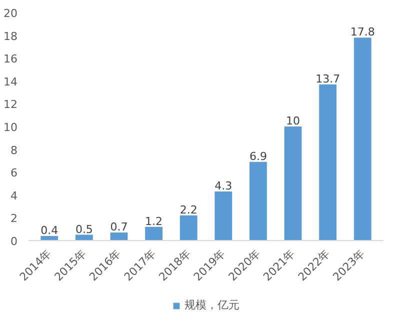 The image size is (395, 323). What do you see at coordinates (84, 229) in the screenshot?
I see `data-label: 0.5` at bounding box center [84, 229].